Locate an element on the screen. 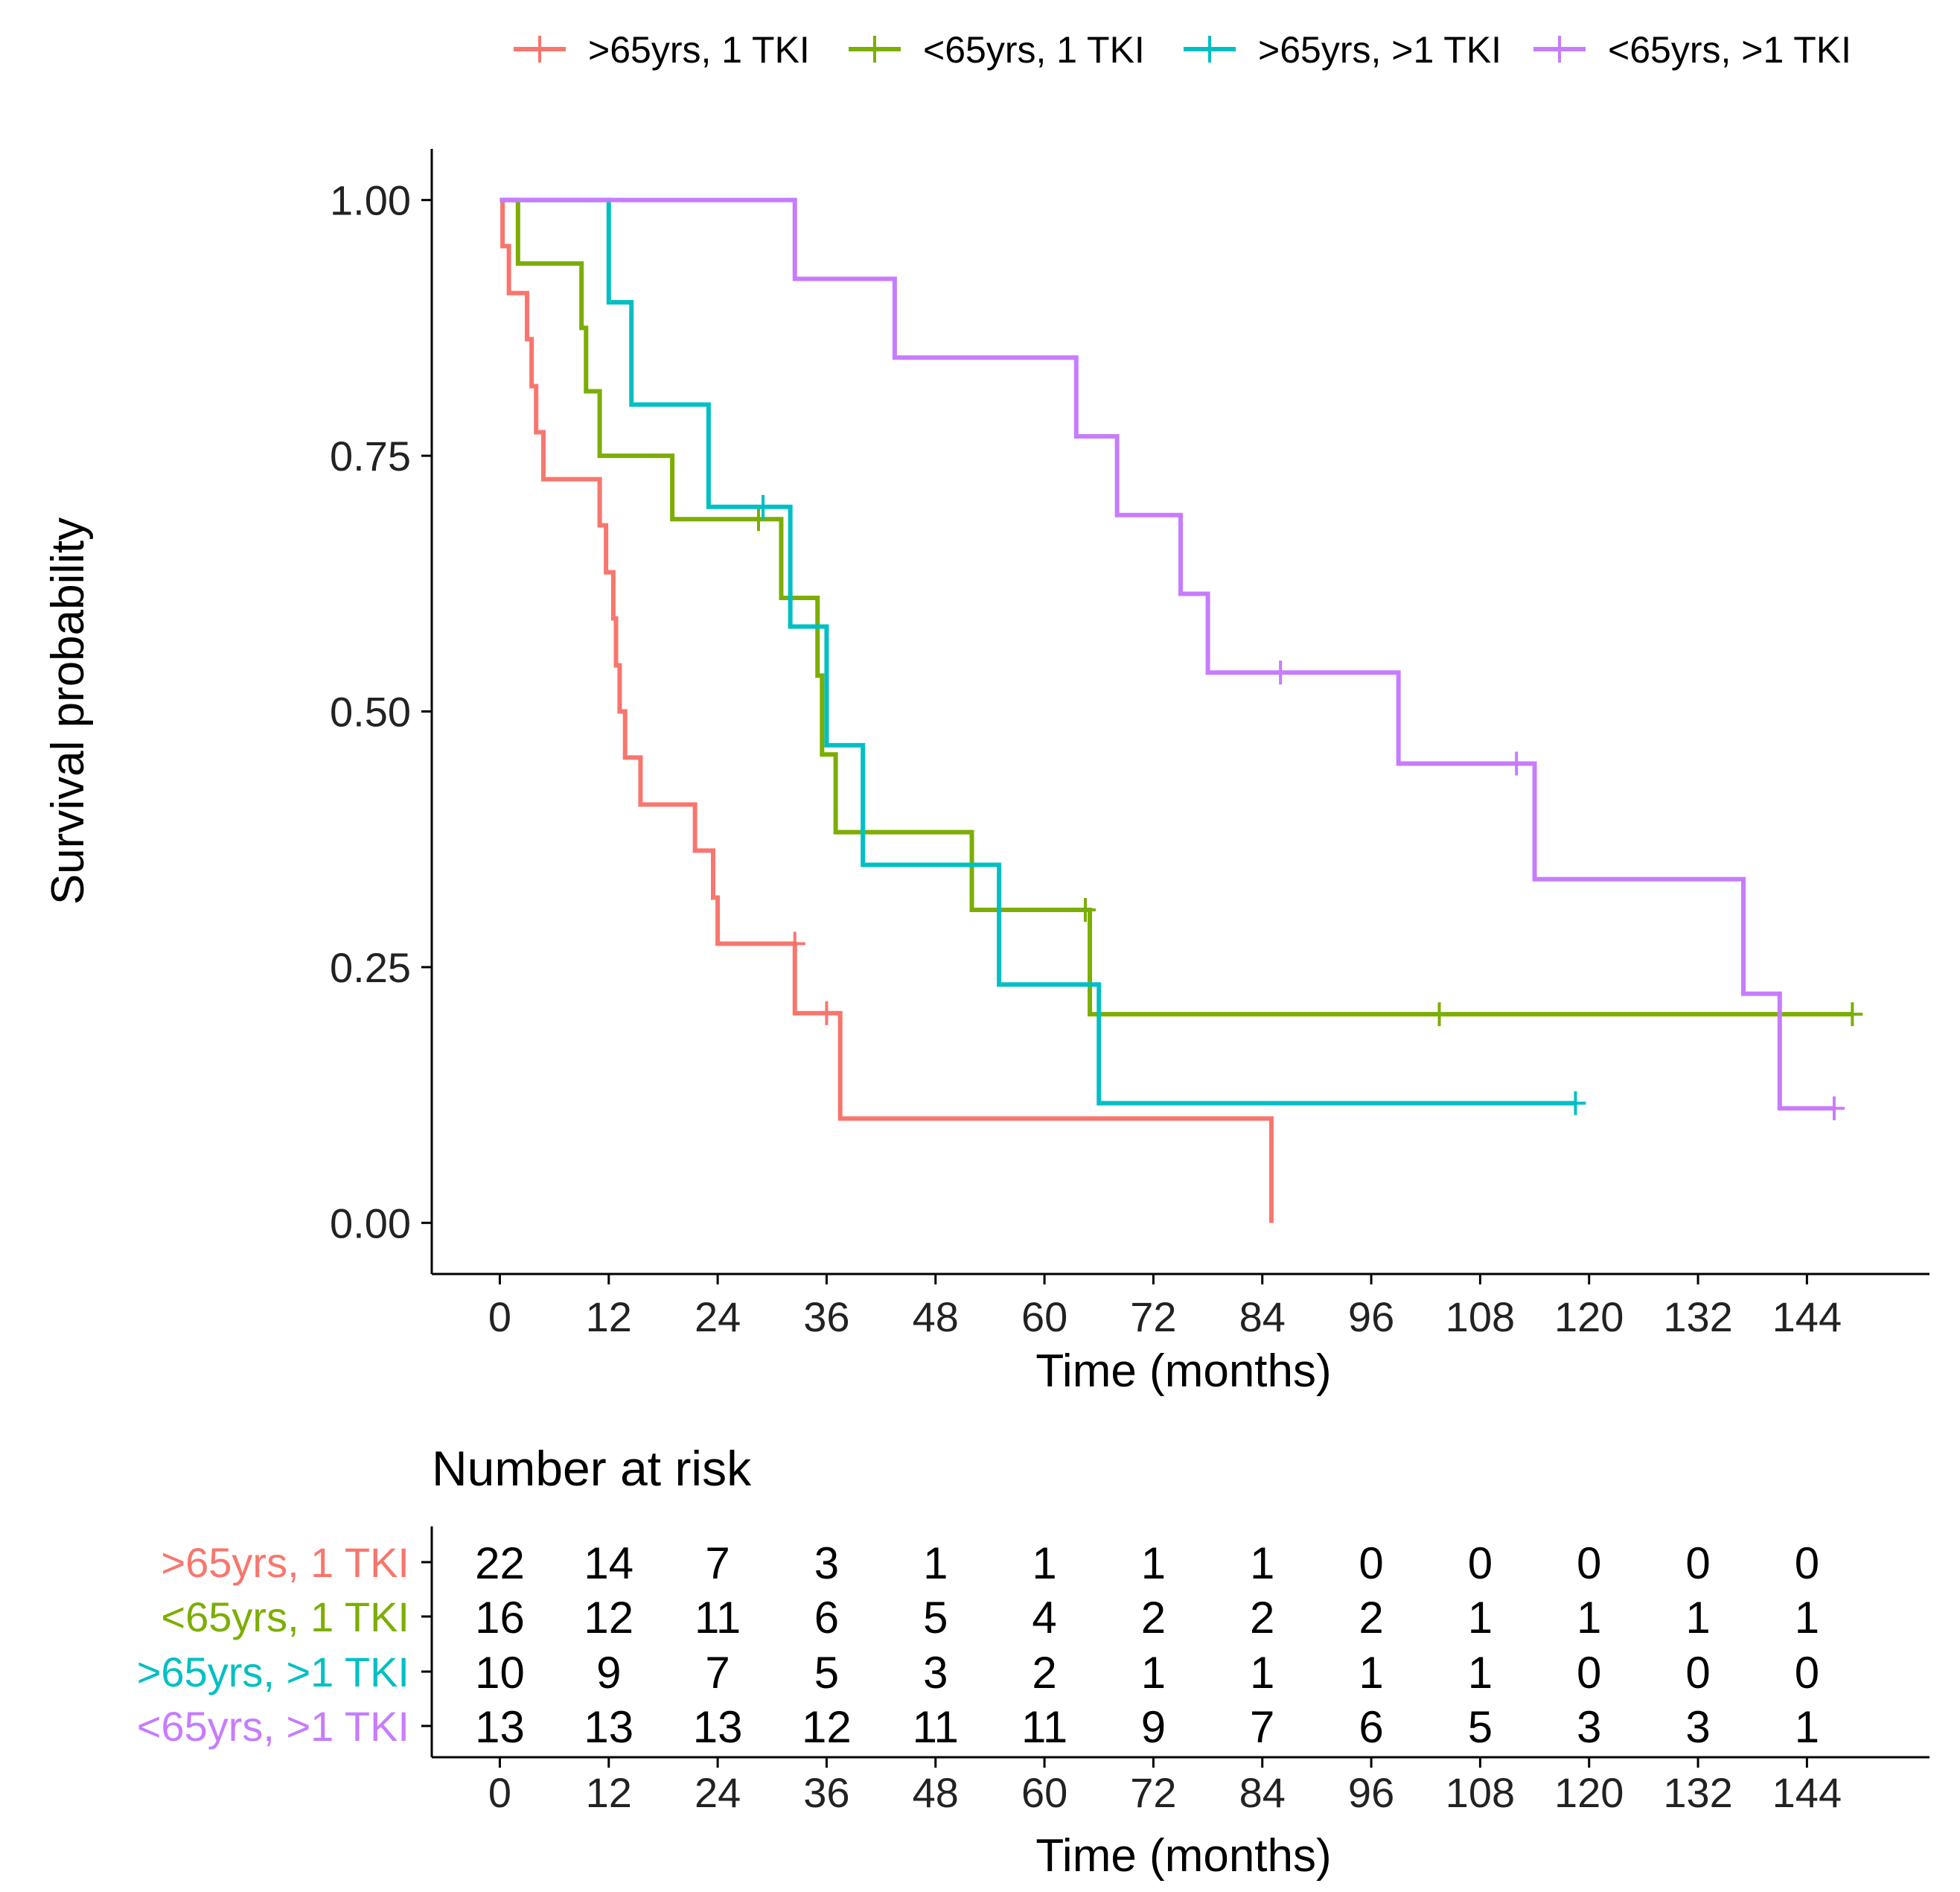 Image resolution: width=1960 pixels, height=1892 pixels. x-tick-label: 48 is located at coordinates (936, 1316).